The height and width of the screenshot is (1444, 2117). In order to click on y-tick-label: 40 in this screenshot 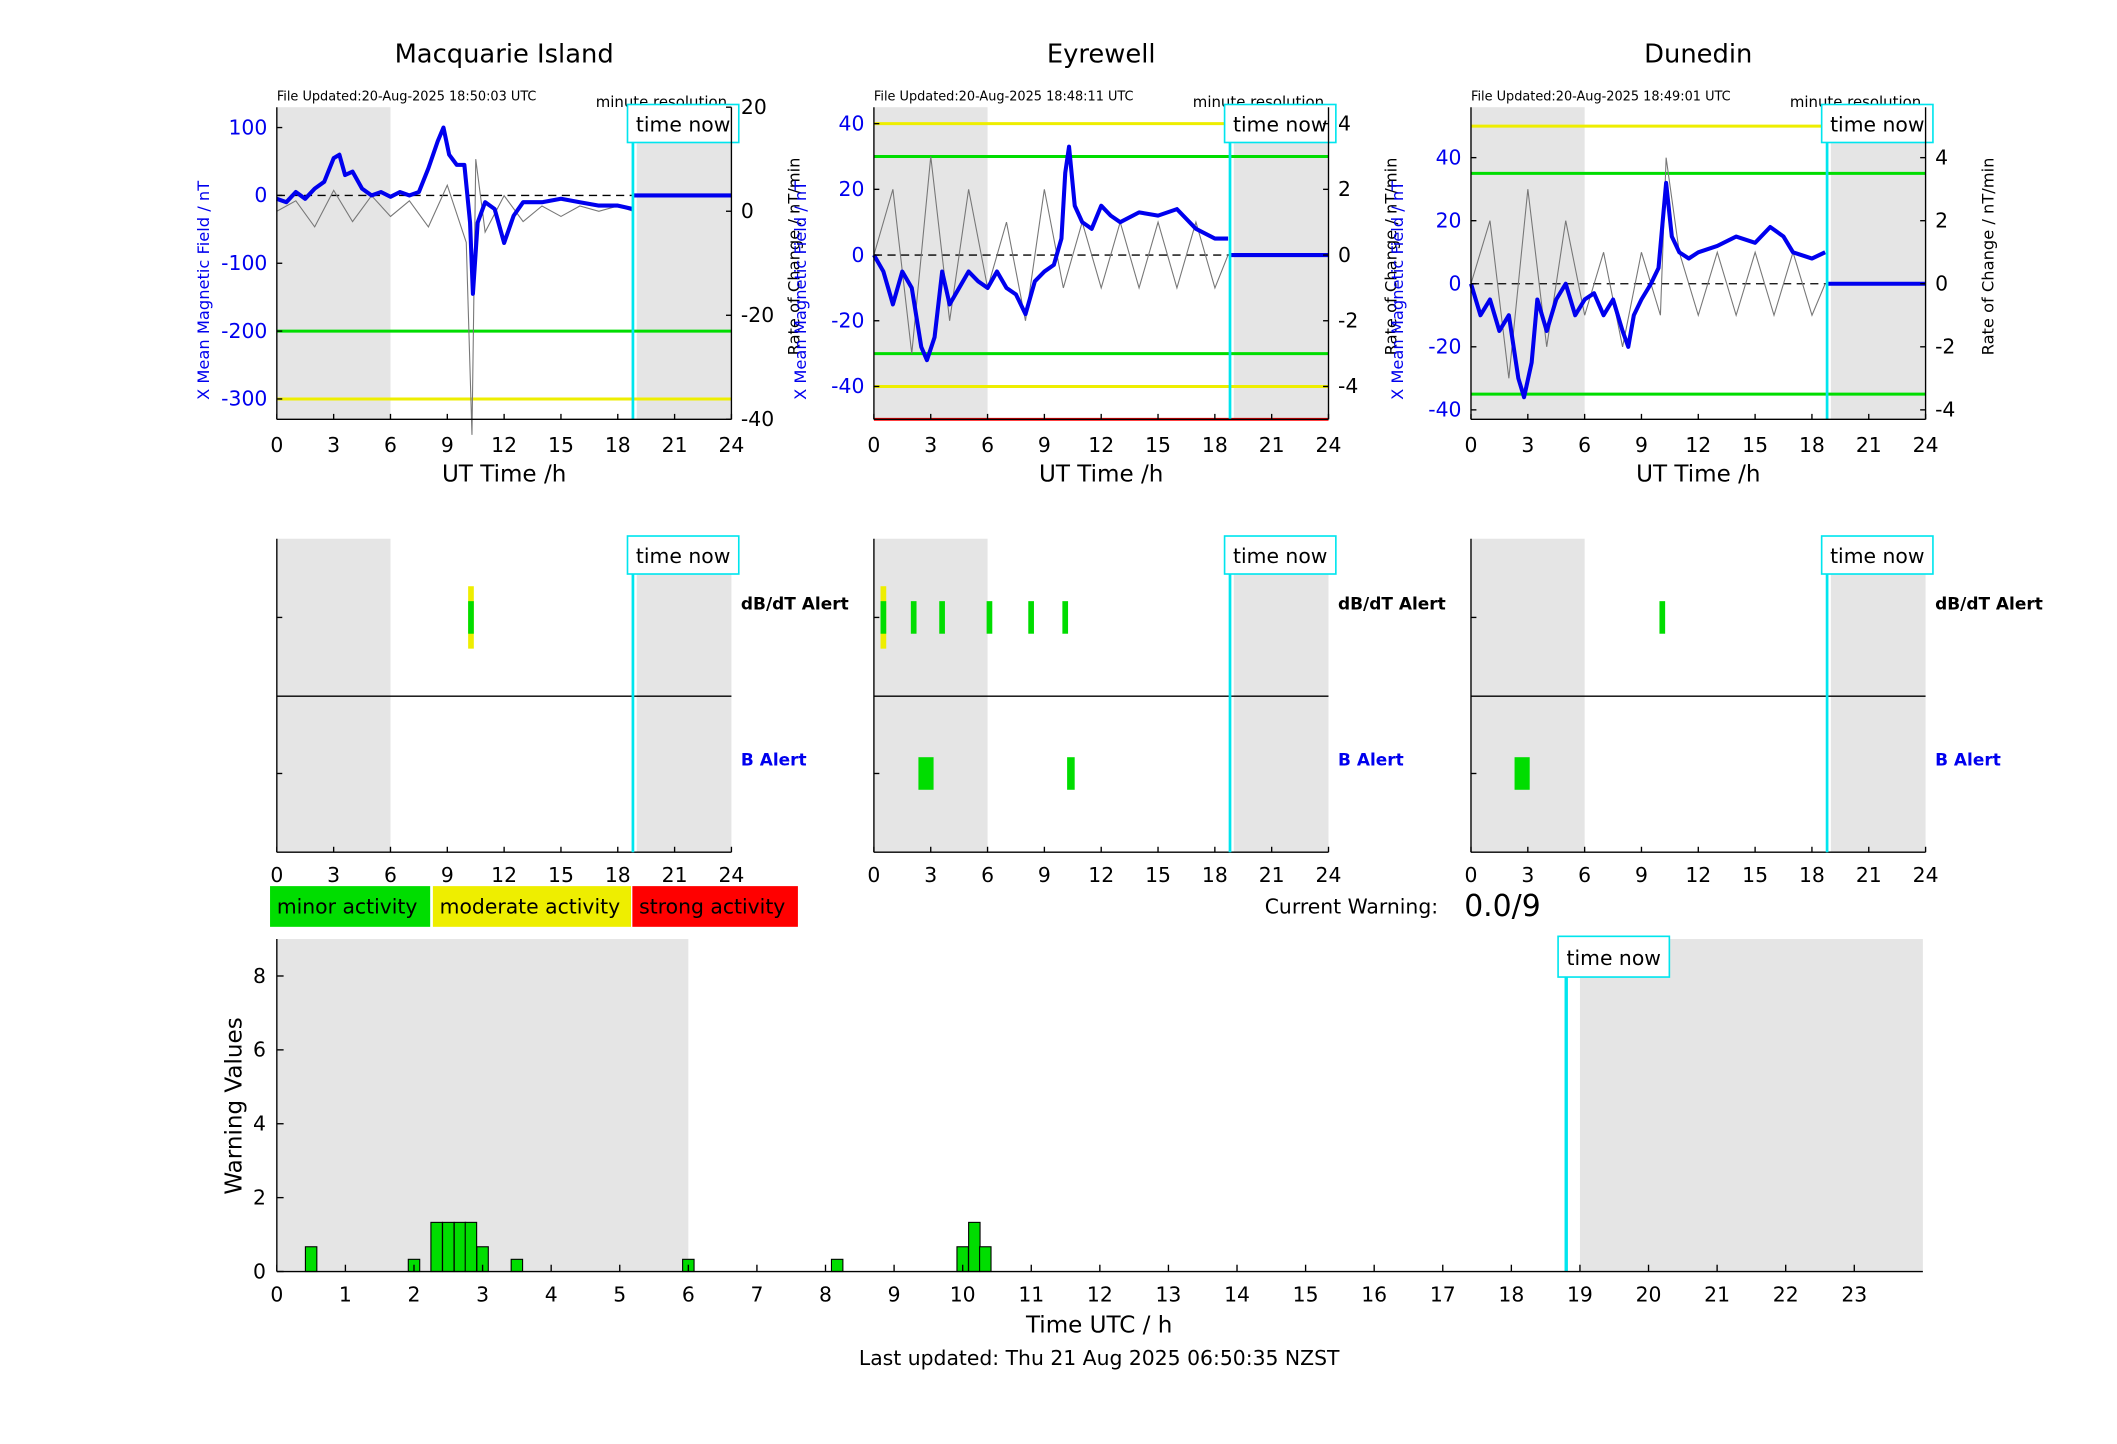, I will do `click(852, 123)`.